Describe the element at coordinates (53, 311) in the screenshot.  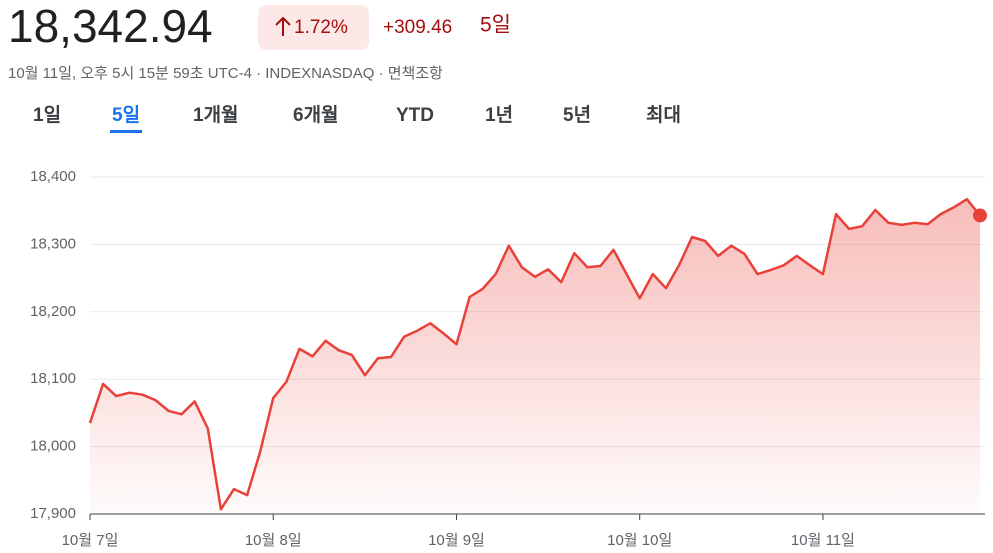
I see `y-tick-label: 18,200` at that location.